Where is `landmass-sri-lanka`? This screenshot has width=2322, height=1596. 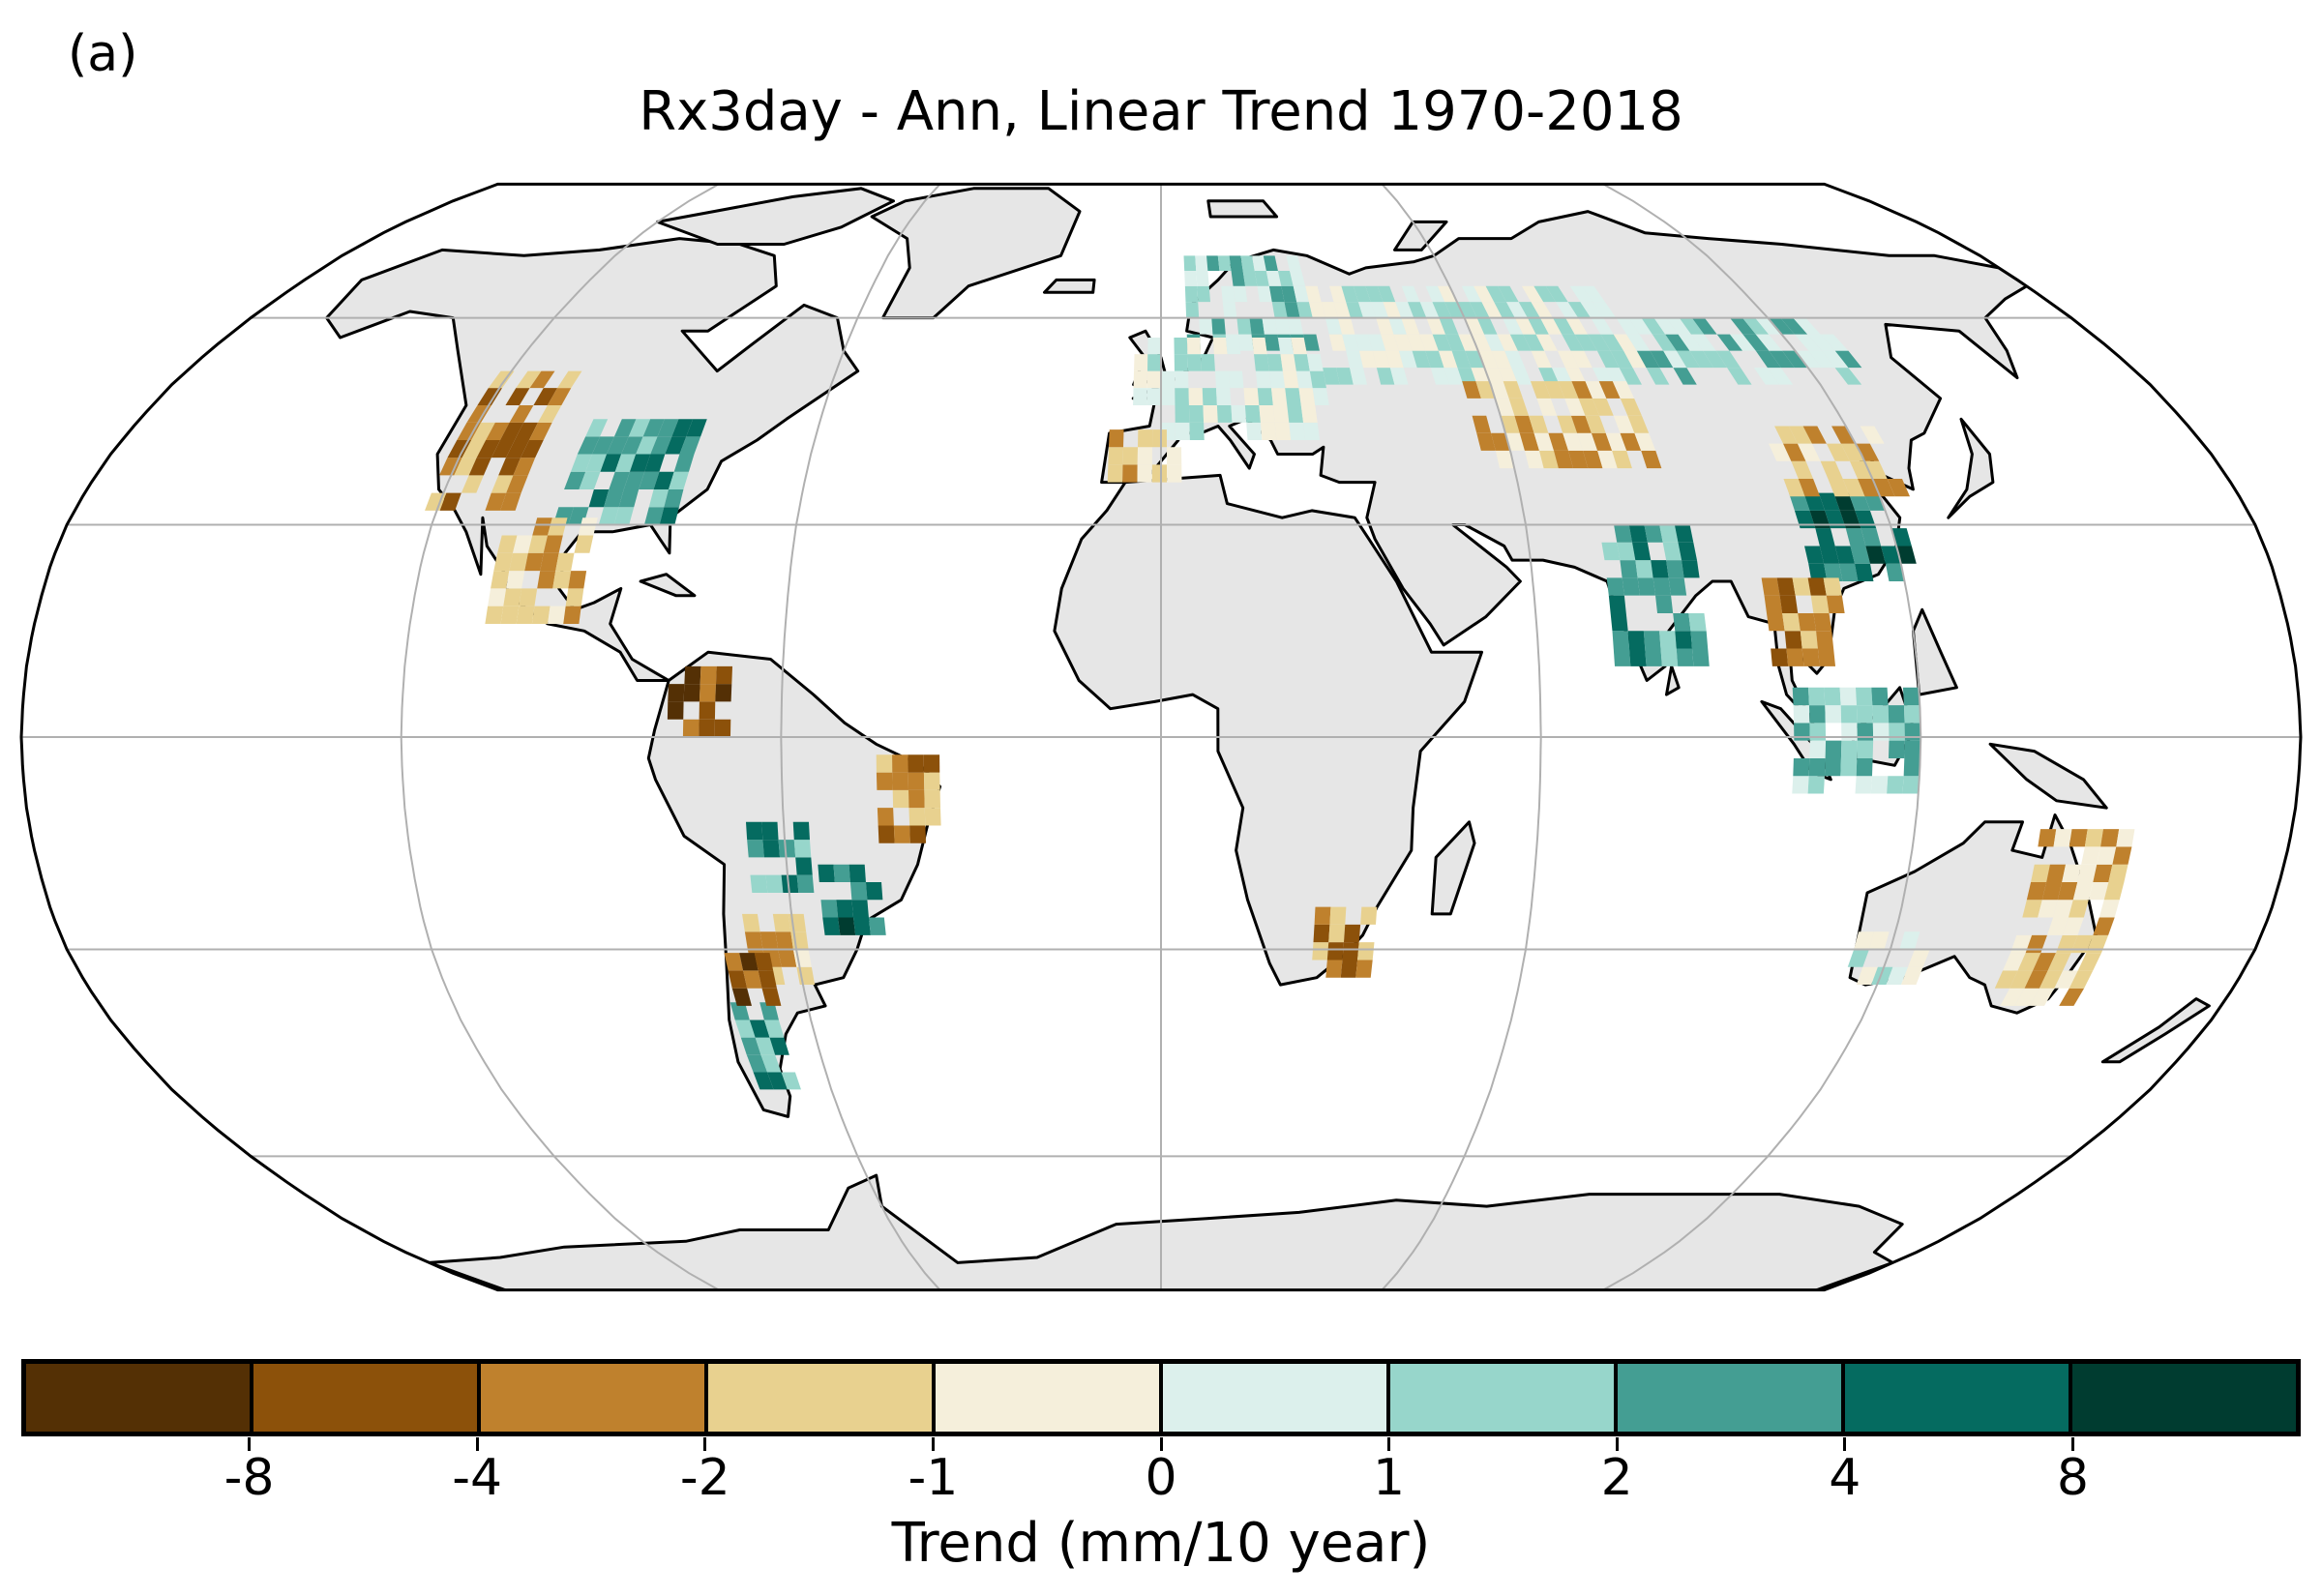 landmass-sri-lanka is located at coordinates (1673, 680).